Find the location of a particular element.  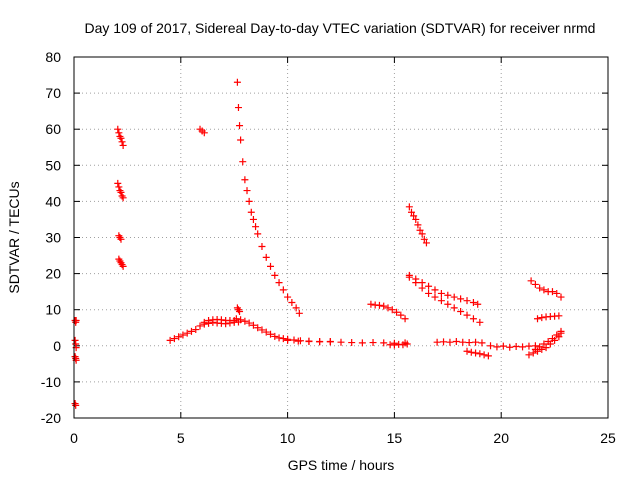

x-tick-label: 10 is located at coordinates (288, 438).